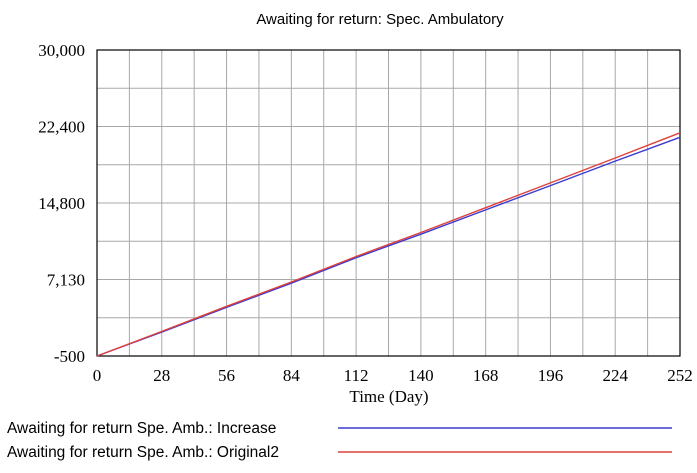 This screenshot has height=473, width=697. I want to click on chart-title: Awaiting for return: Spec. Ambulatory, so click(380, 19).